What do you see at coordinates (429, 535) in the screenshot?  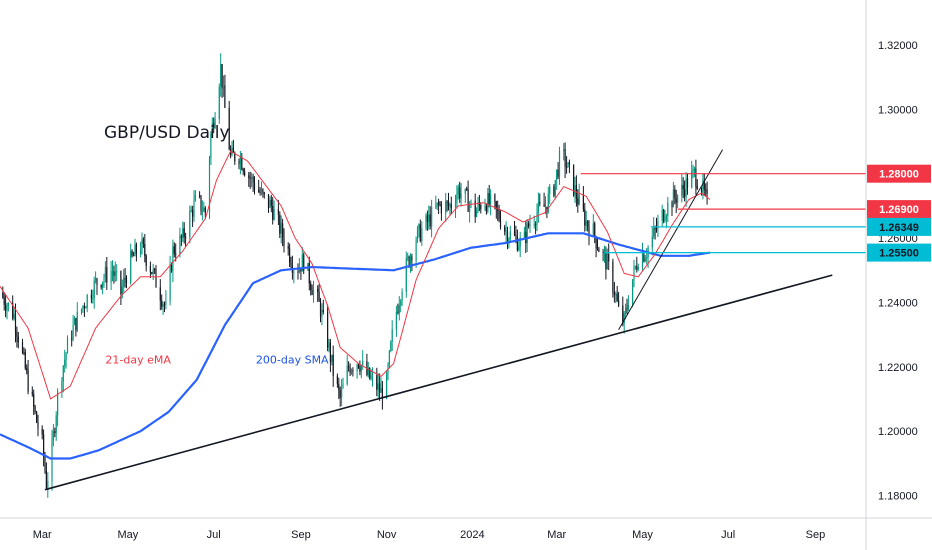 I see `time-axis: Mar May Jul Sep Nov 2024 Mar May Jul Sep` at bounding box center [429, 535].